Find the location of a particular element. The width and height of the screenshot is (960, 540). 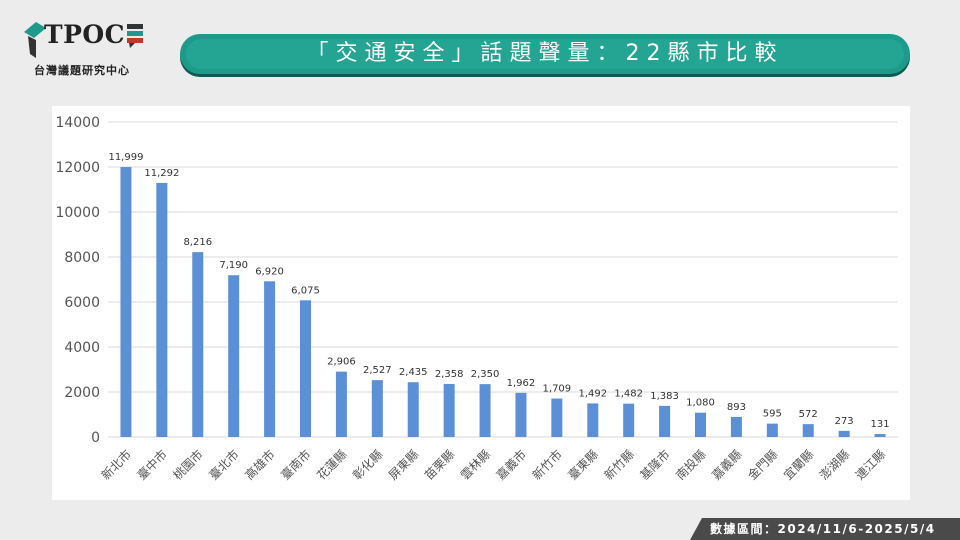

x-tick-label: 雲林縣 is located at coordinates (475, 464).